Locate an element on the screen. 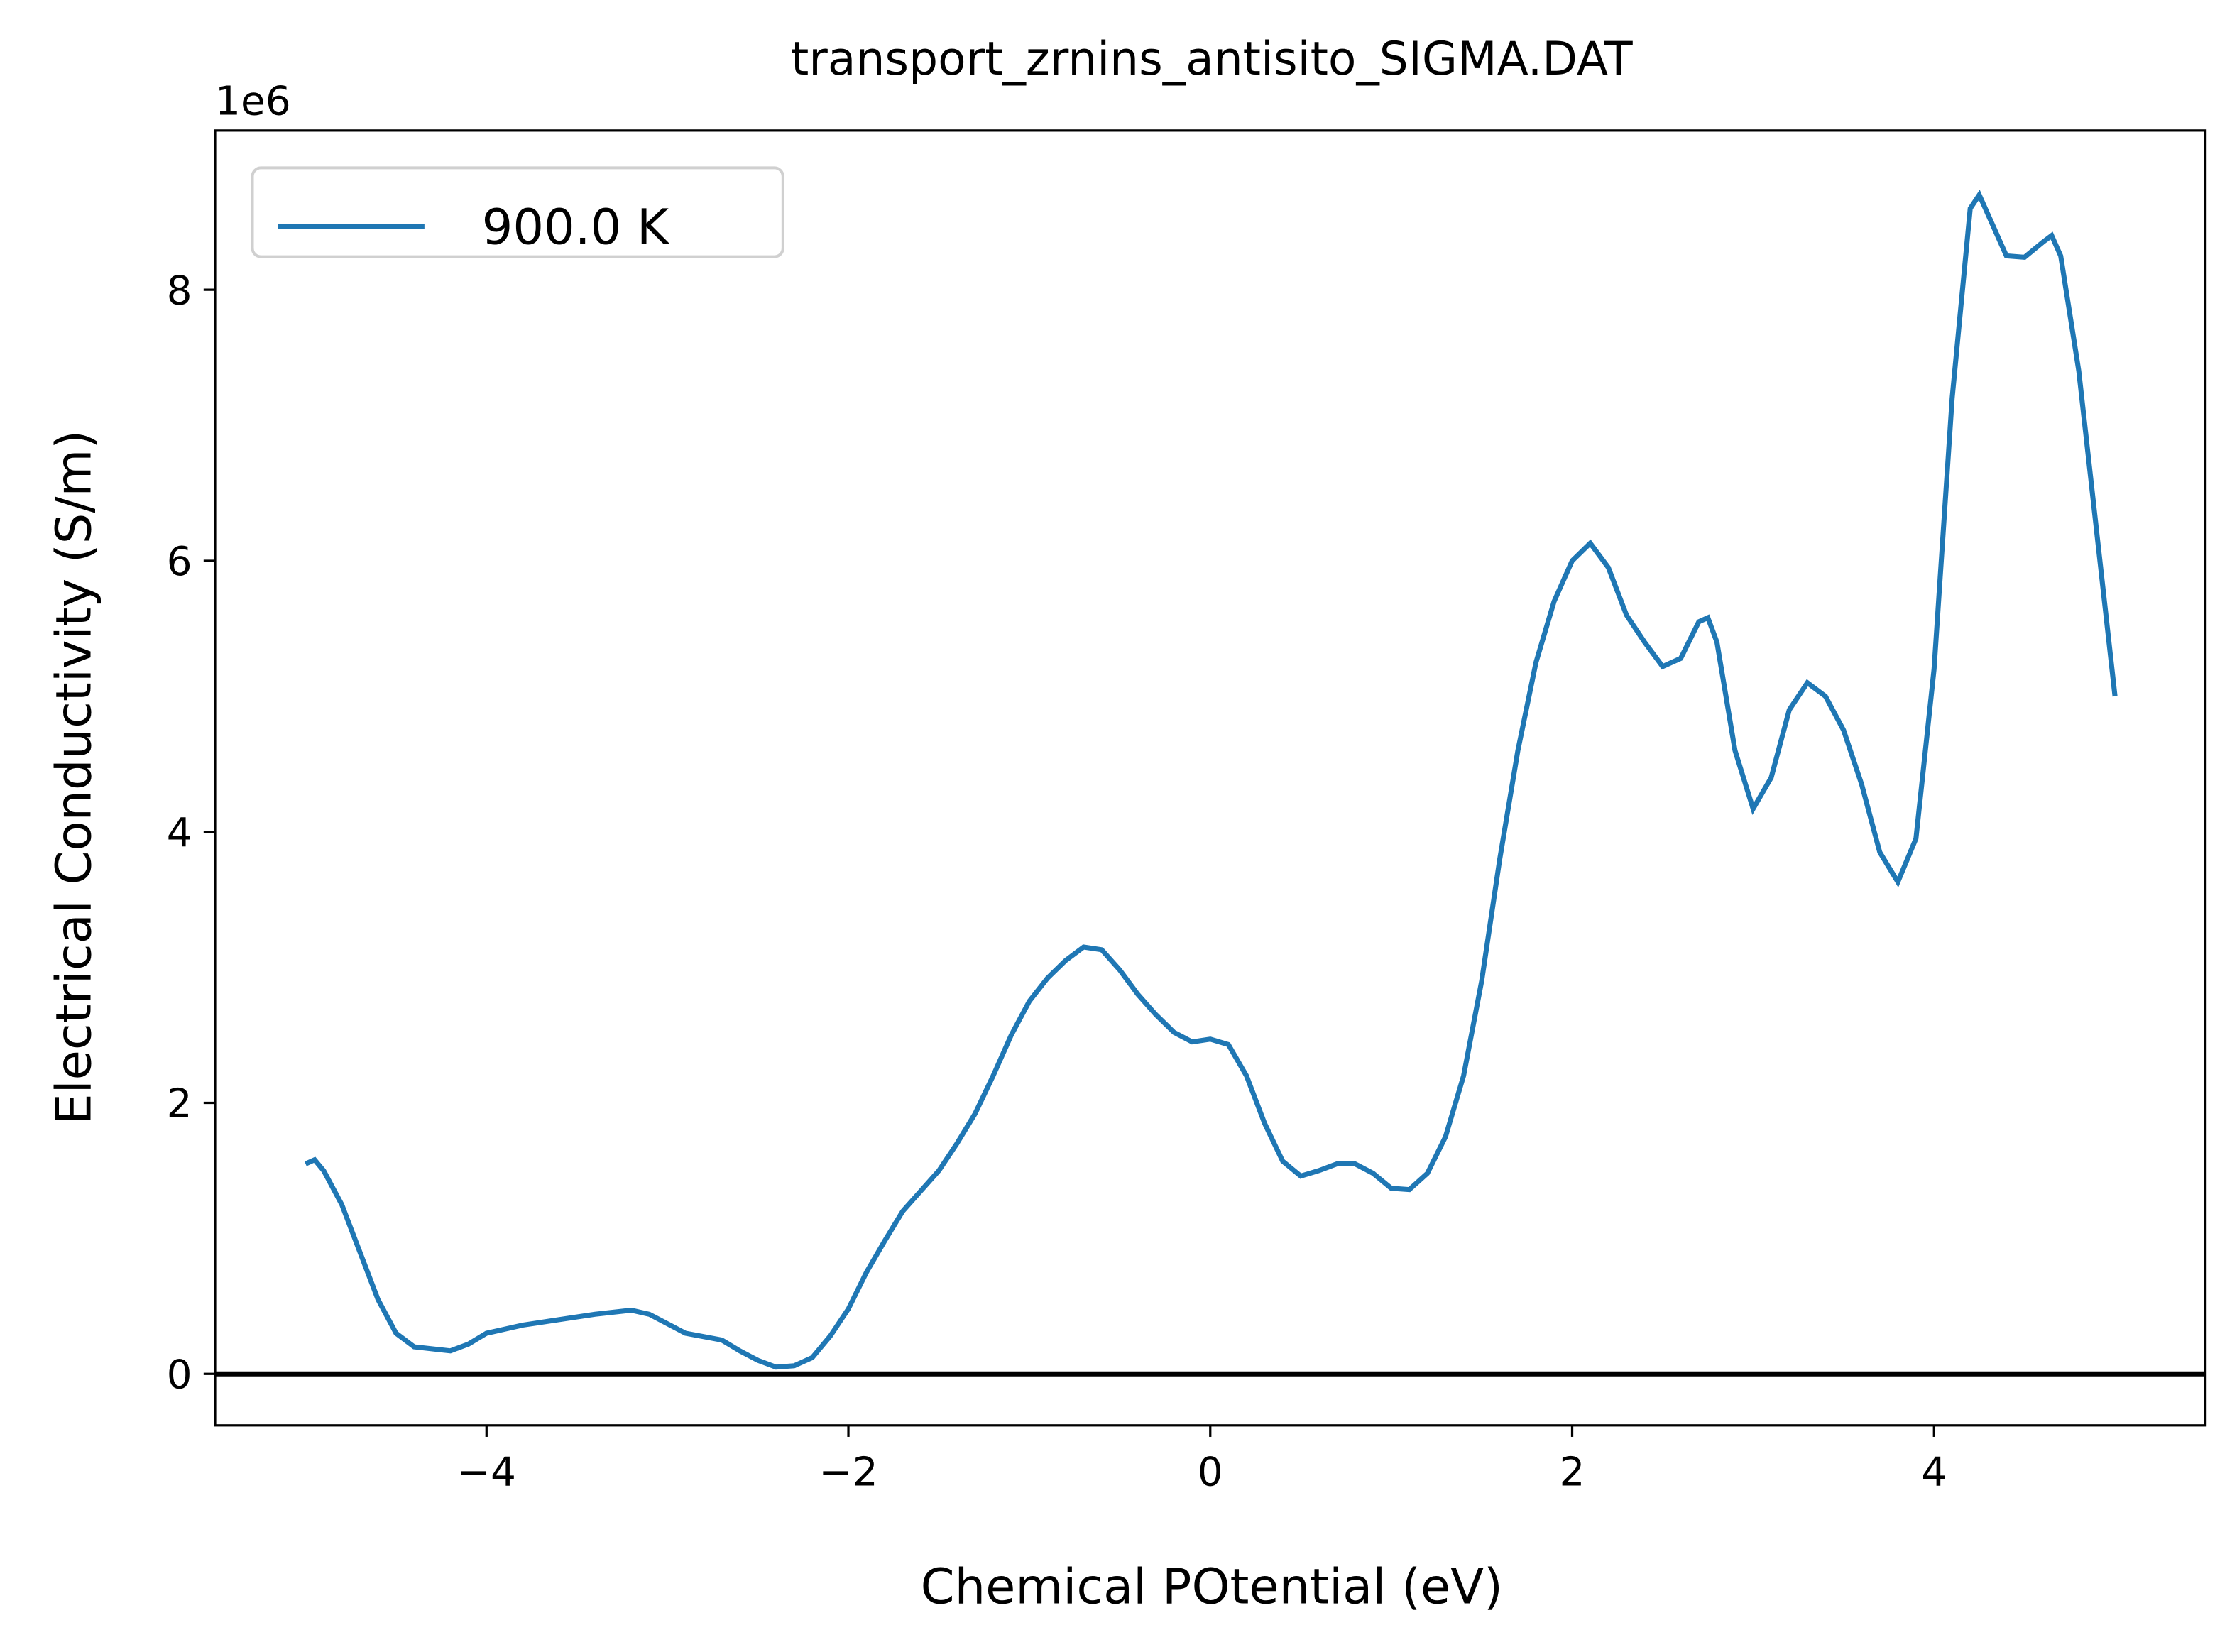  x-tick-label: 2 is located at coordinates (1572, 1473).